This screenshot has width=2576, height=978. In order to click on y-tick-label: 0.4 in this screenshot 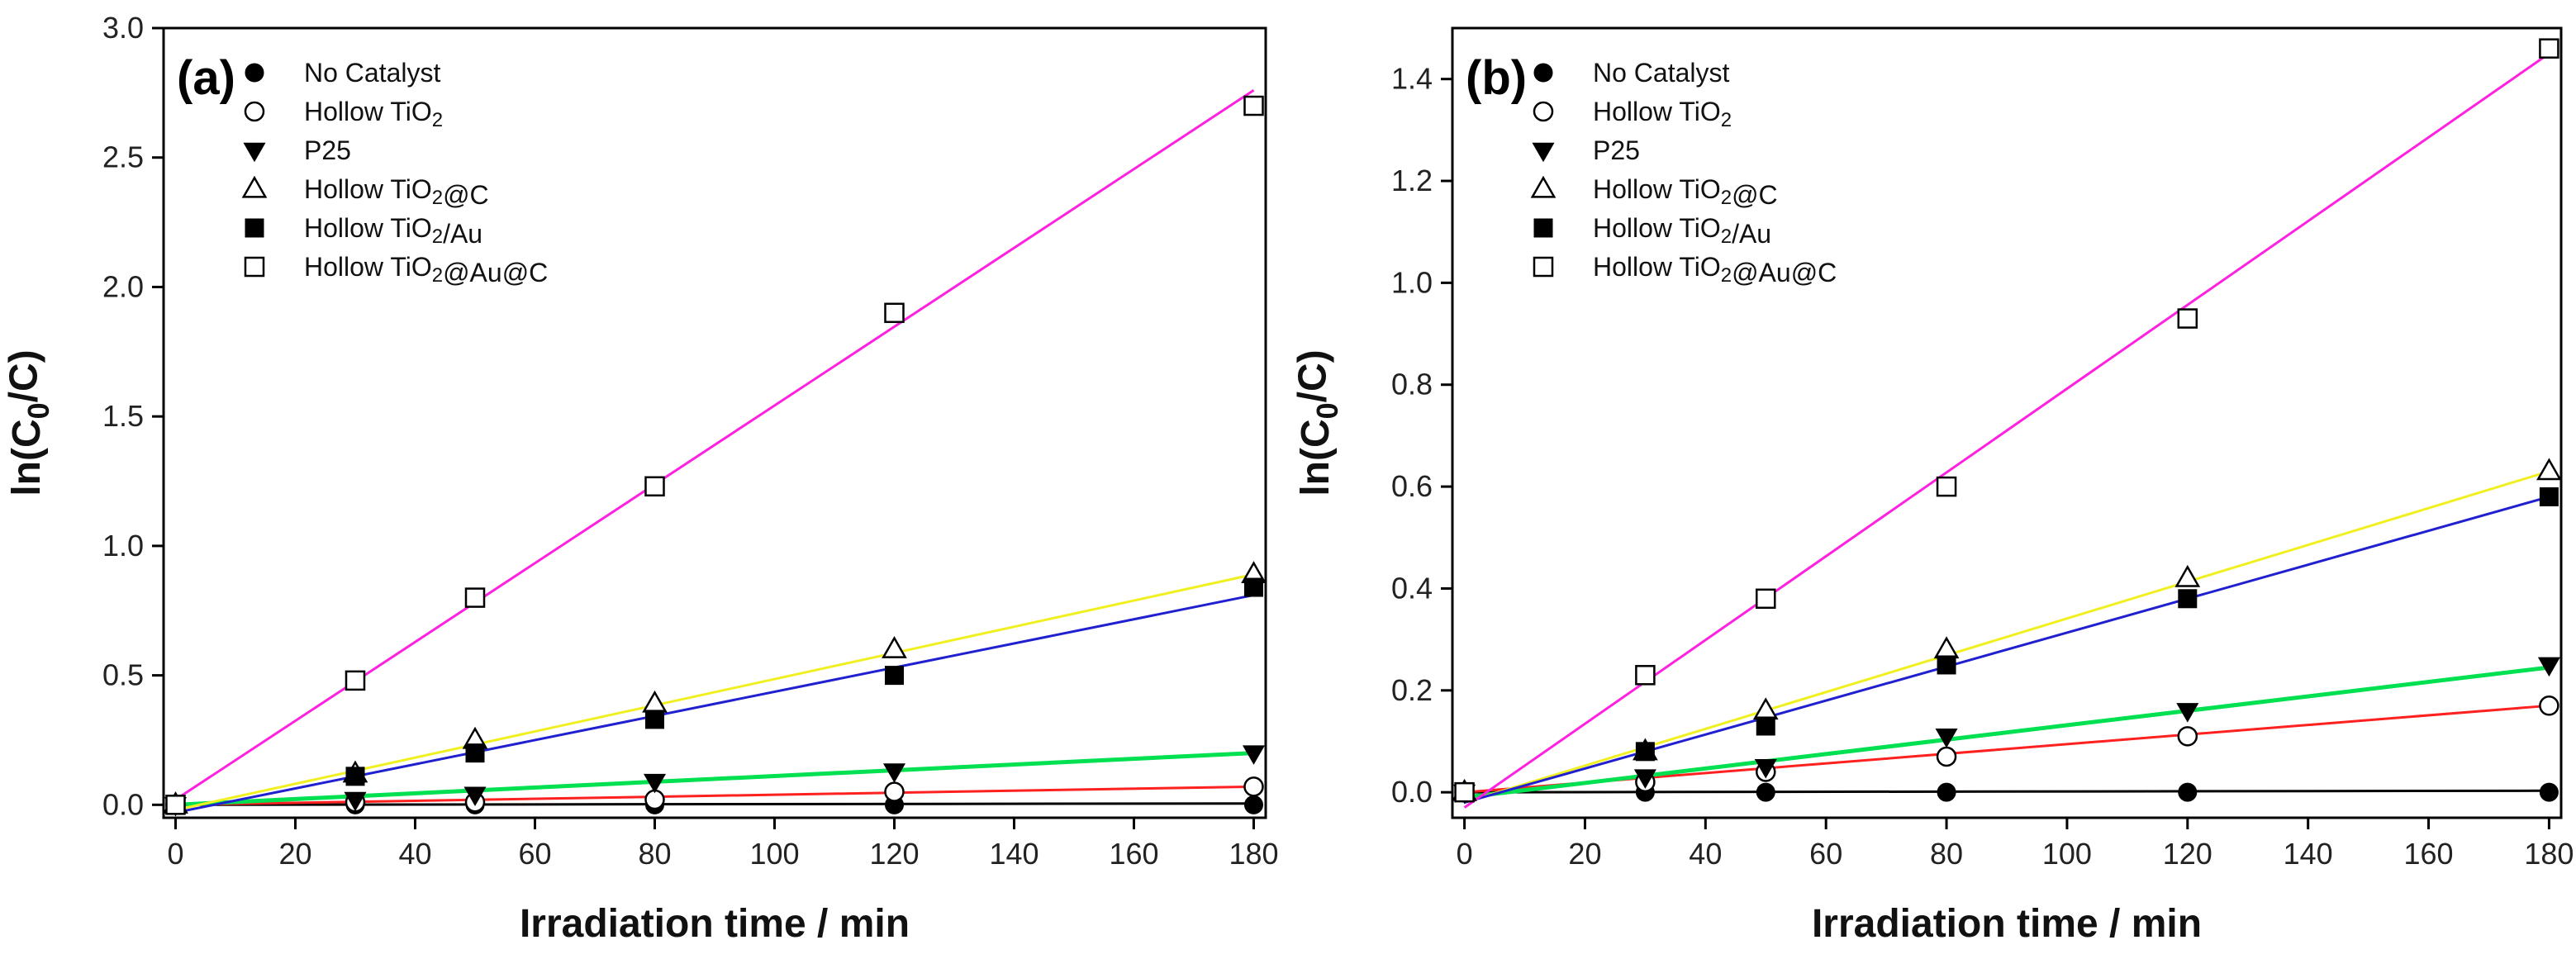, I will do `click(1412, 588)`.